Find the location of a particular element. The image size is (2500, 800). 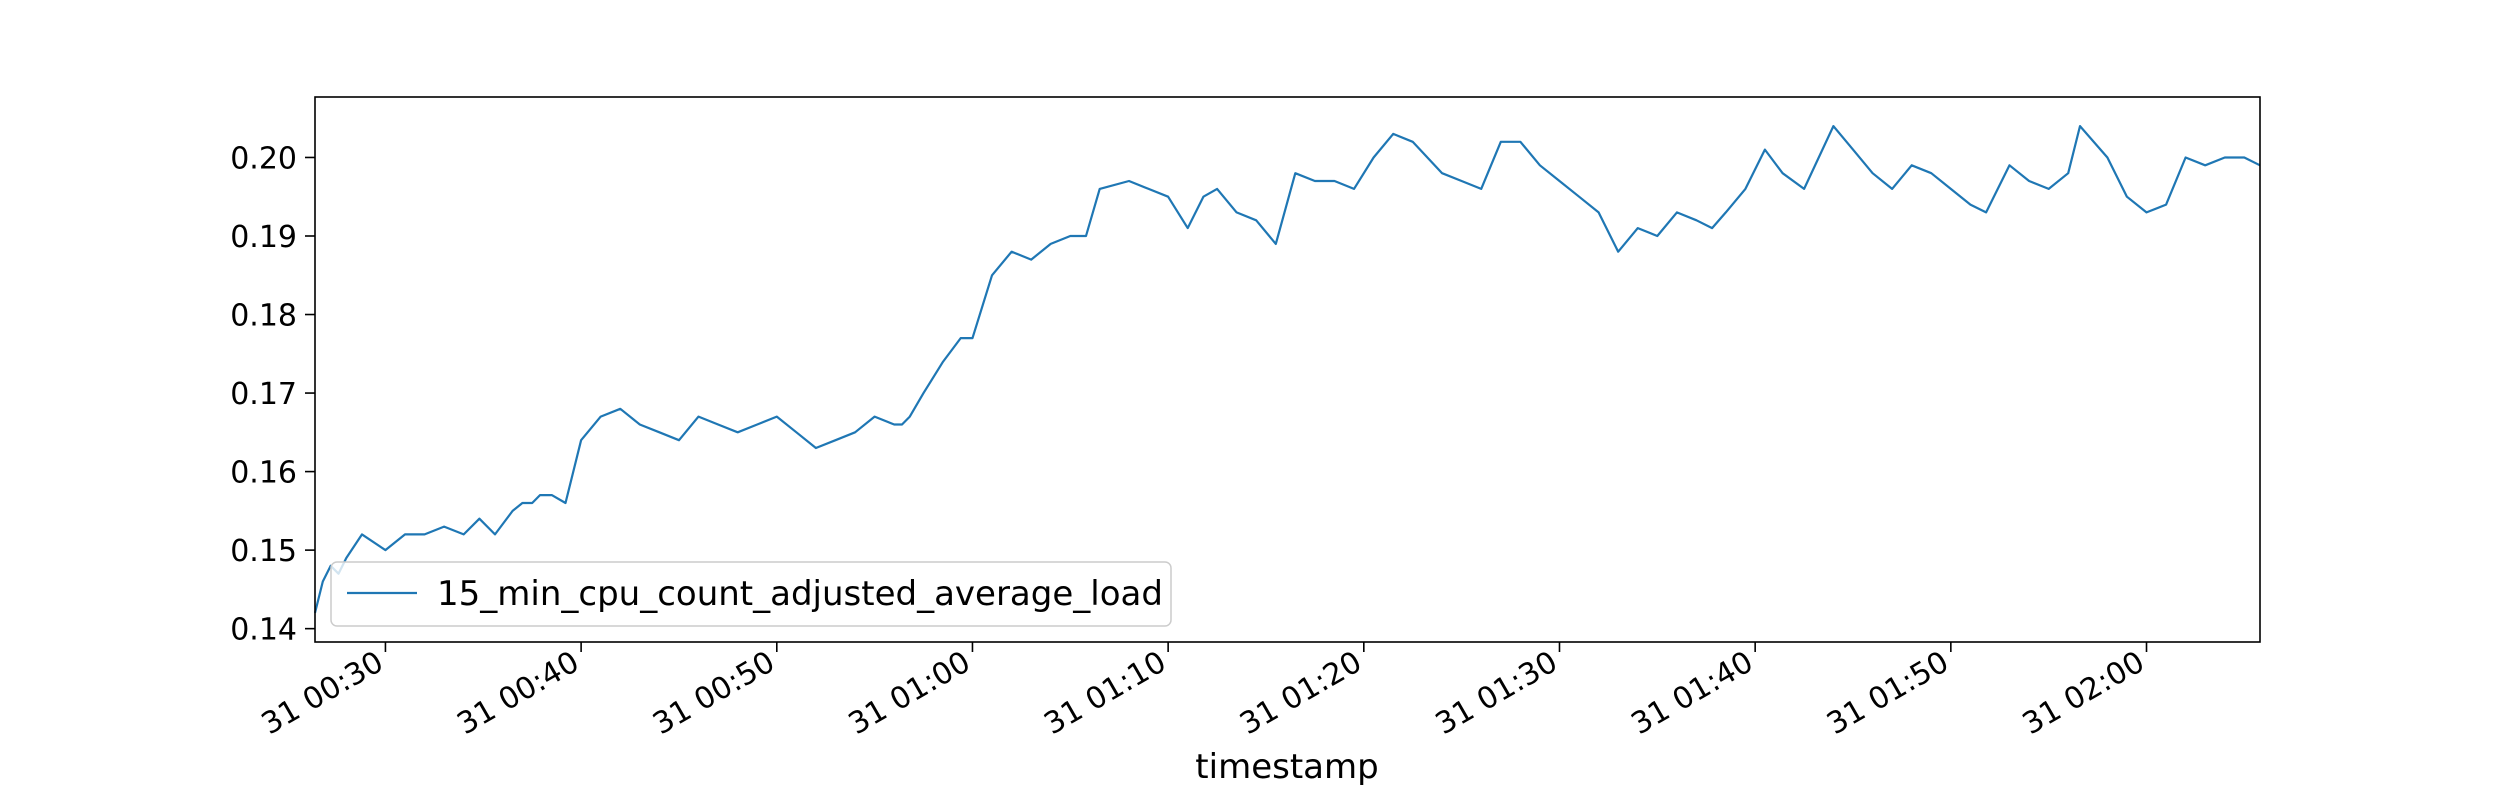

legend-box is located at coordinates (751, 594).